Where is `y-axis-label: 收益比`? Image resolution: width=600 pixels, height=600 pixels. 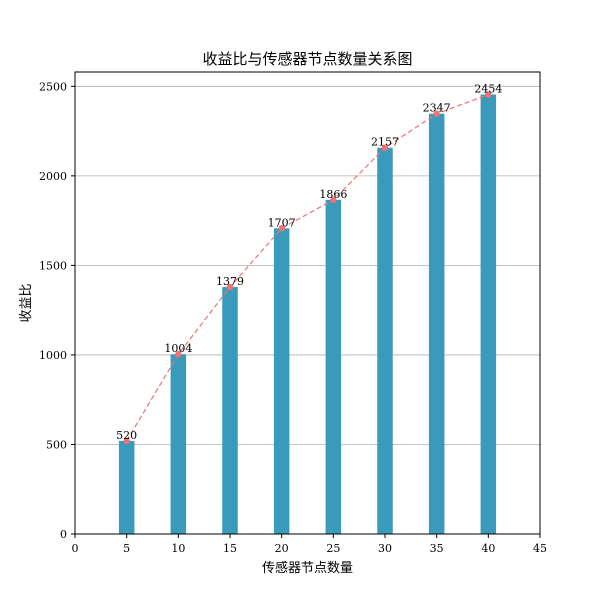
y-axis-label: 收益比 is located at coordinates (26, 302).